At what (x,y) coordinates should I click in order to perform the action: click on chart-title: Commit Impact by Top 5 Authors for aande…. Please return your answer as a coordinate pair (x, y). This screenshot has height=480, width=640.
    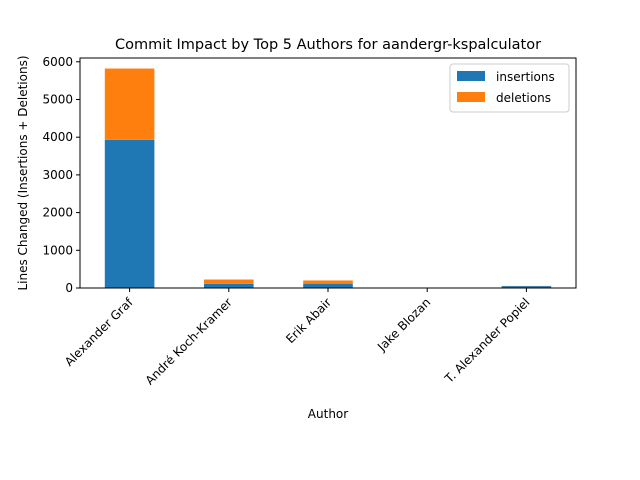
    Looking at the image, I should click on (328, 45).